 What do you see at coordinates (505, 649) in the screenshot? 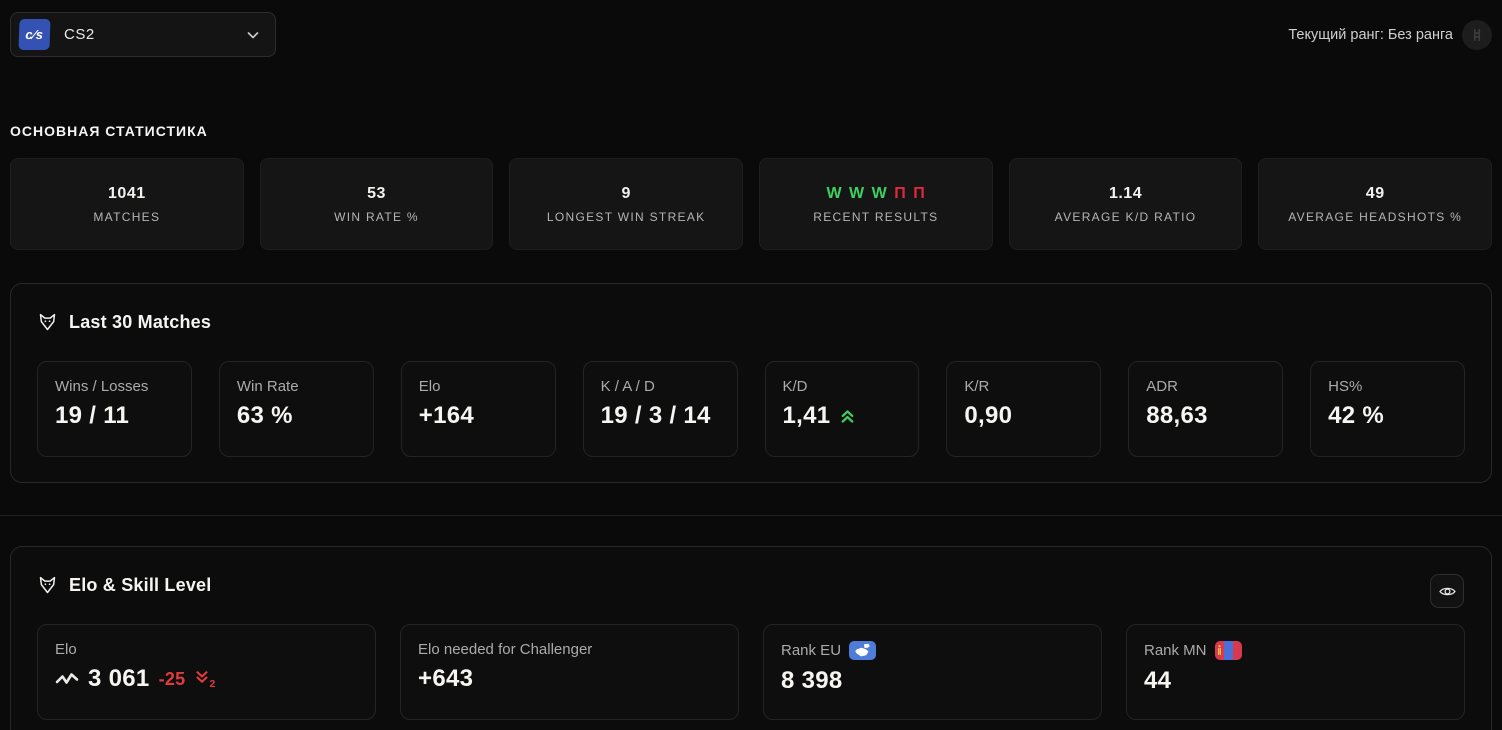
I see `card-label: Elo needed for Challenger` at bounding box center [505, 649].